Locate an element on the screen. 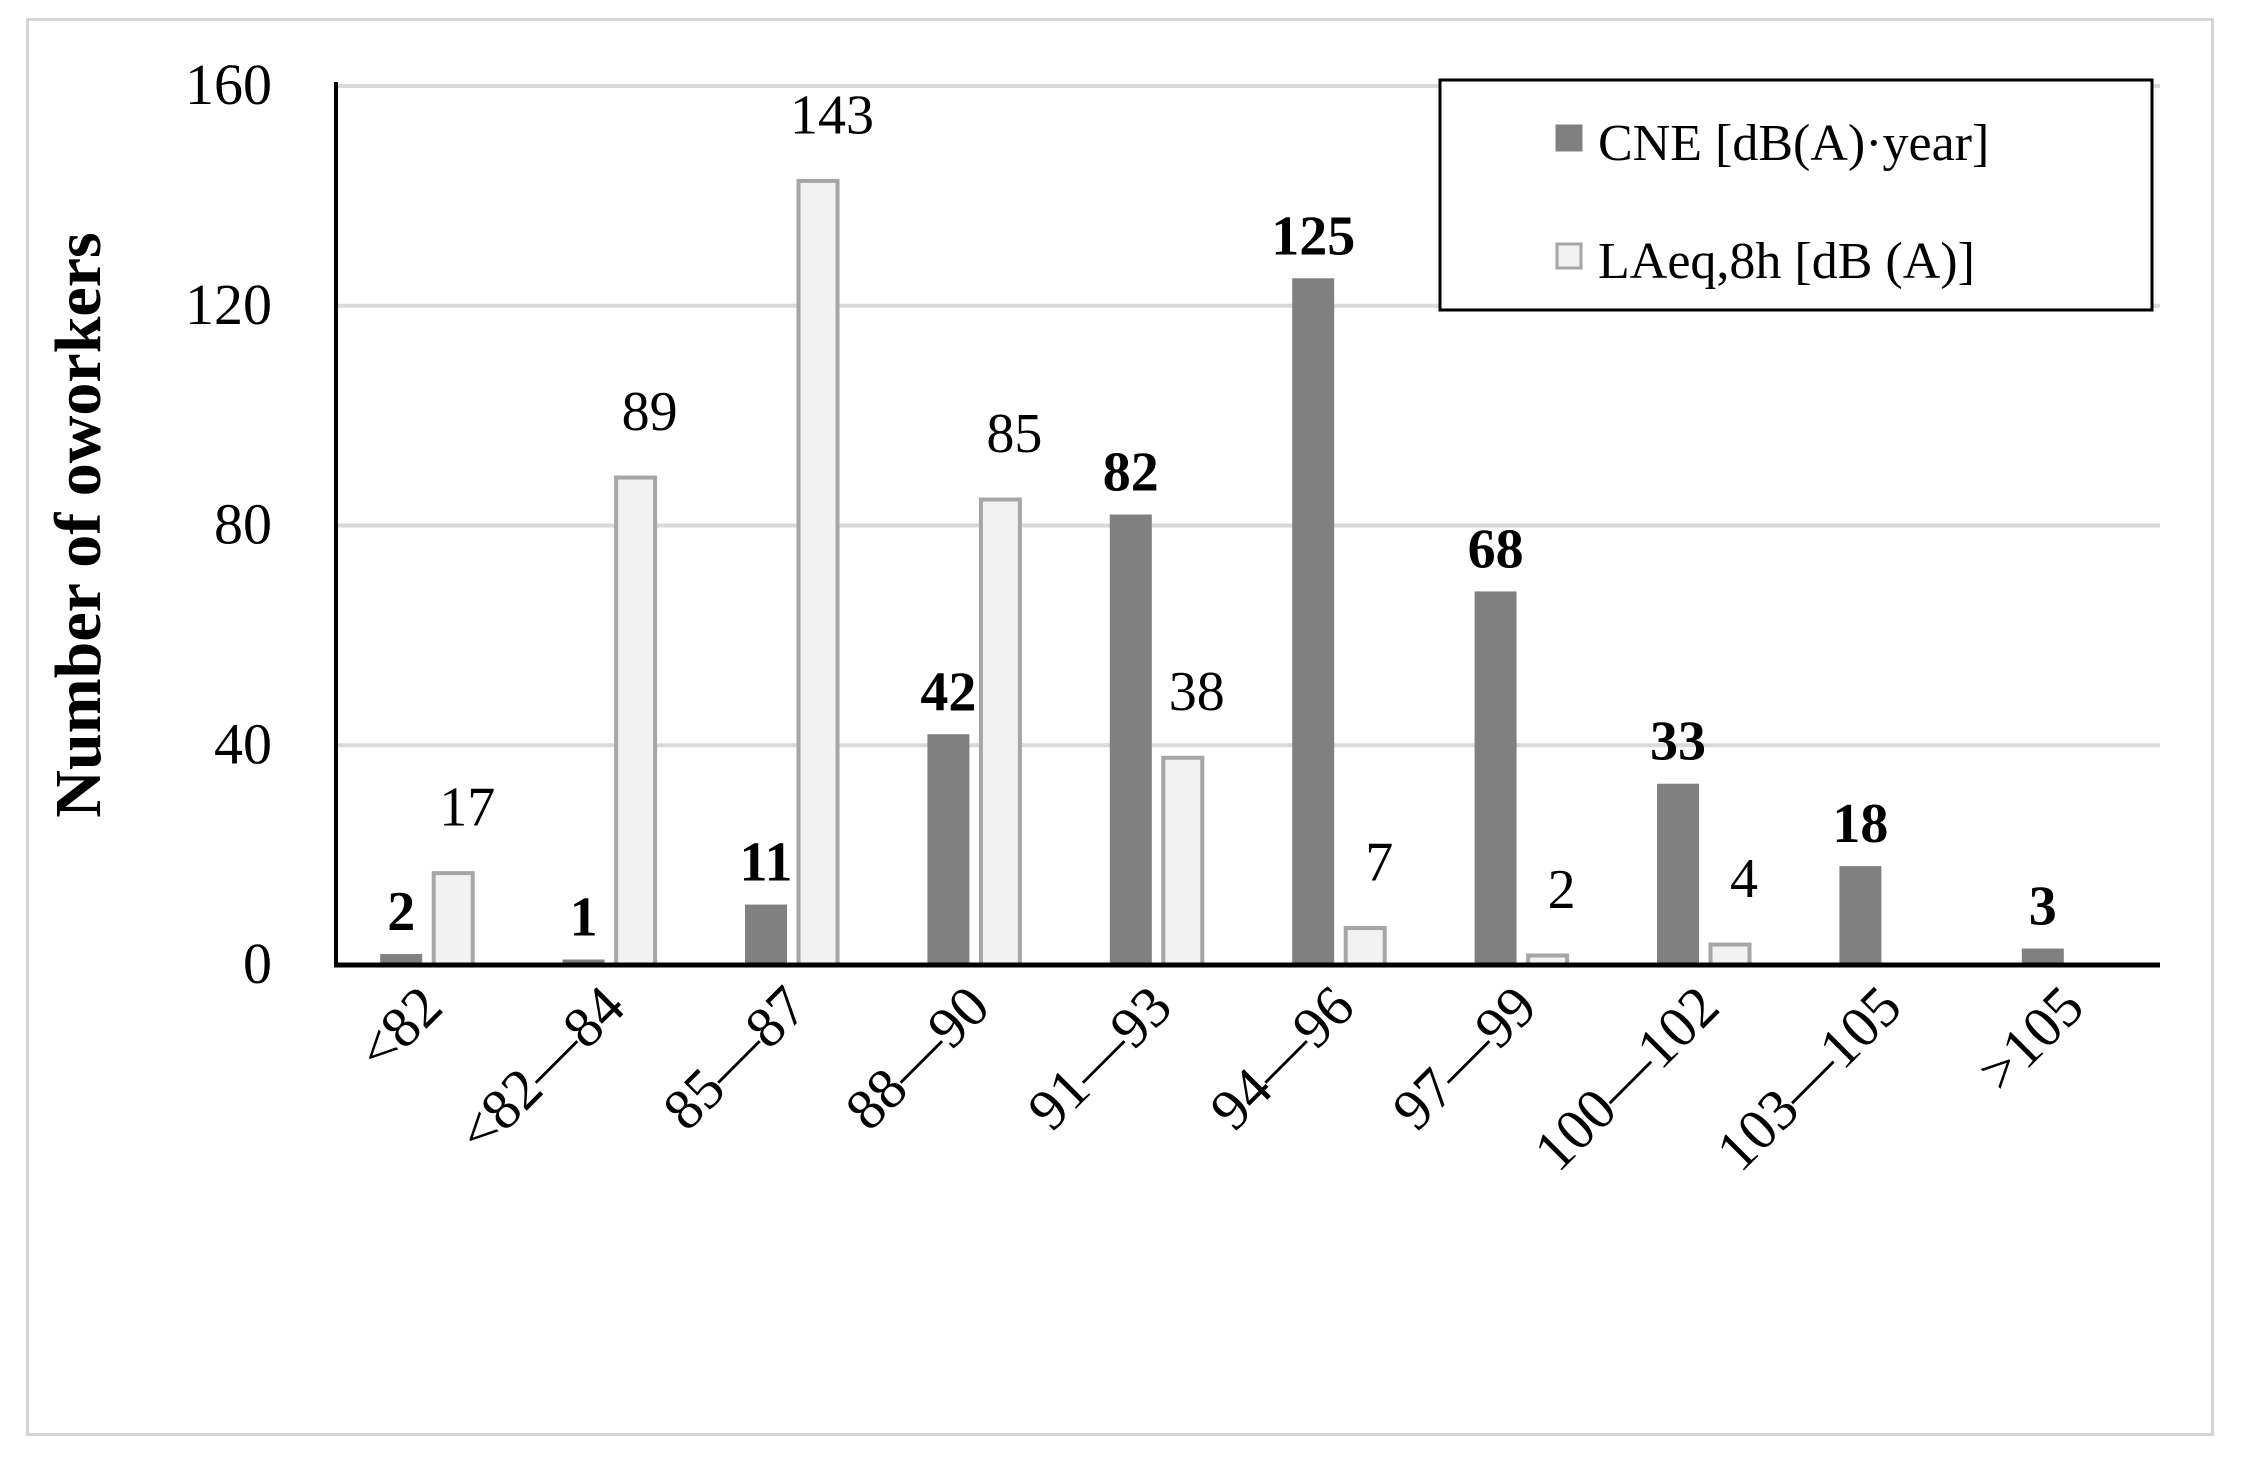 The height and width of the screenshot is (1459, 2244). data-label-cne-1: 1 is located at coordinates (584, 918).